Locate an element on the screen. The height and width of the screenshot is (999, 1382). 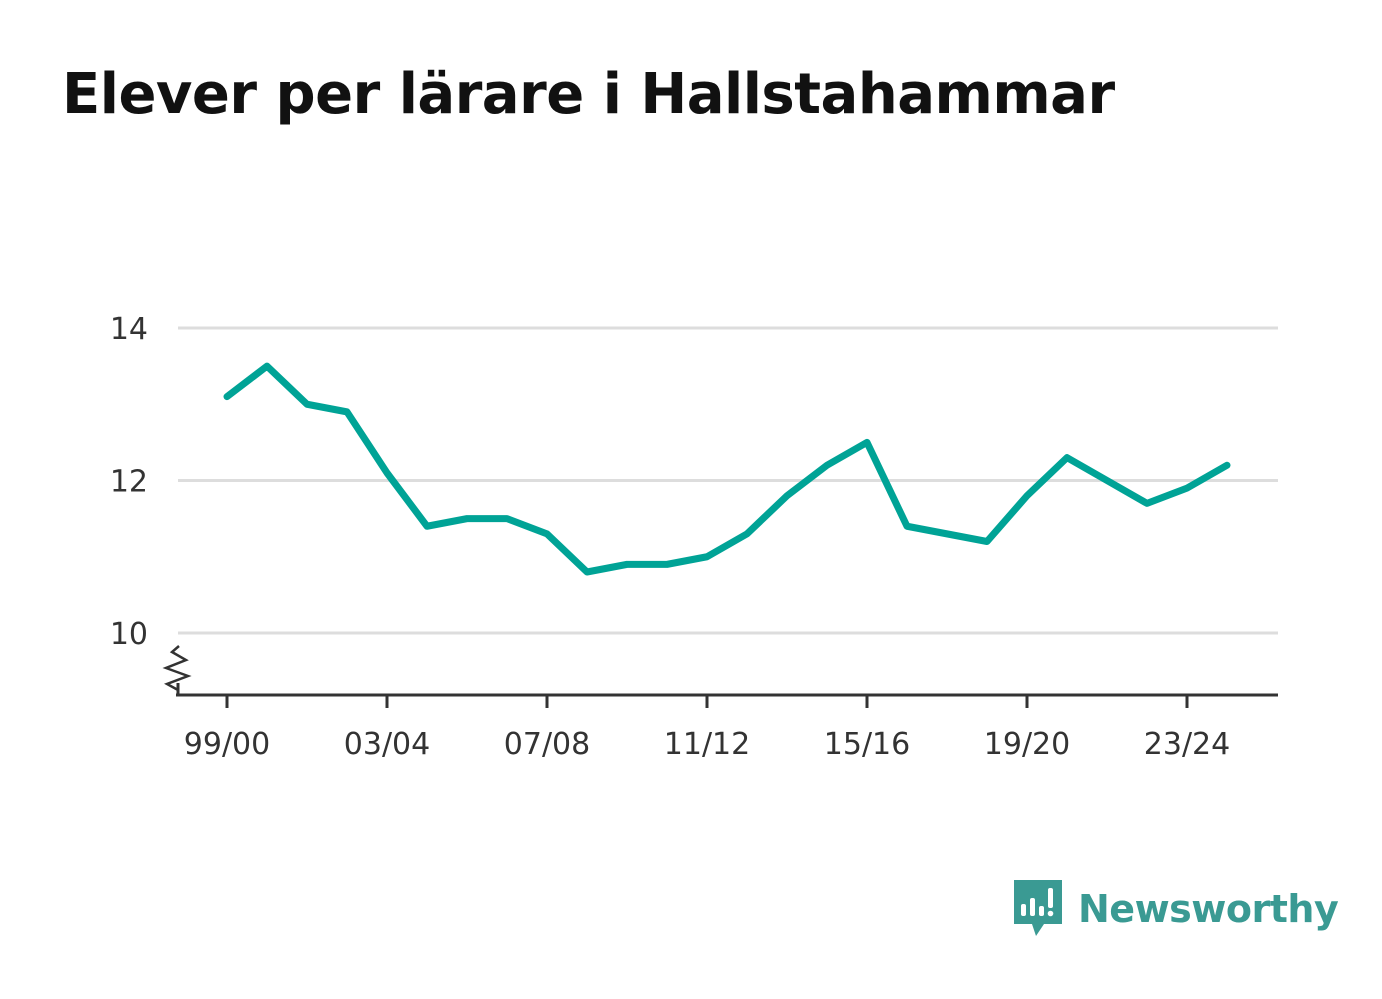
brand-logo: Newsworthy is located at coordinates (1175, 909).